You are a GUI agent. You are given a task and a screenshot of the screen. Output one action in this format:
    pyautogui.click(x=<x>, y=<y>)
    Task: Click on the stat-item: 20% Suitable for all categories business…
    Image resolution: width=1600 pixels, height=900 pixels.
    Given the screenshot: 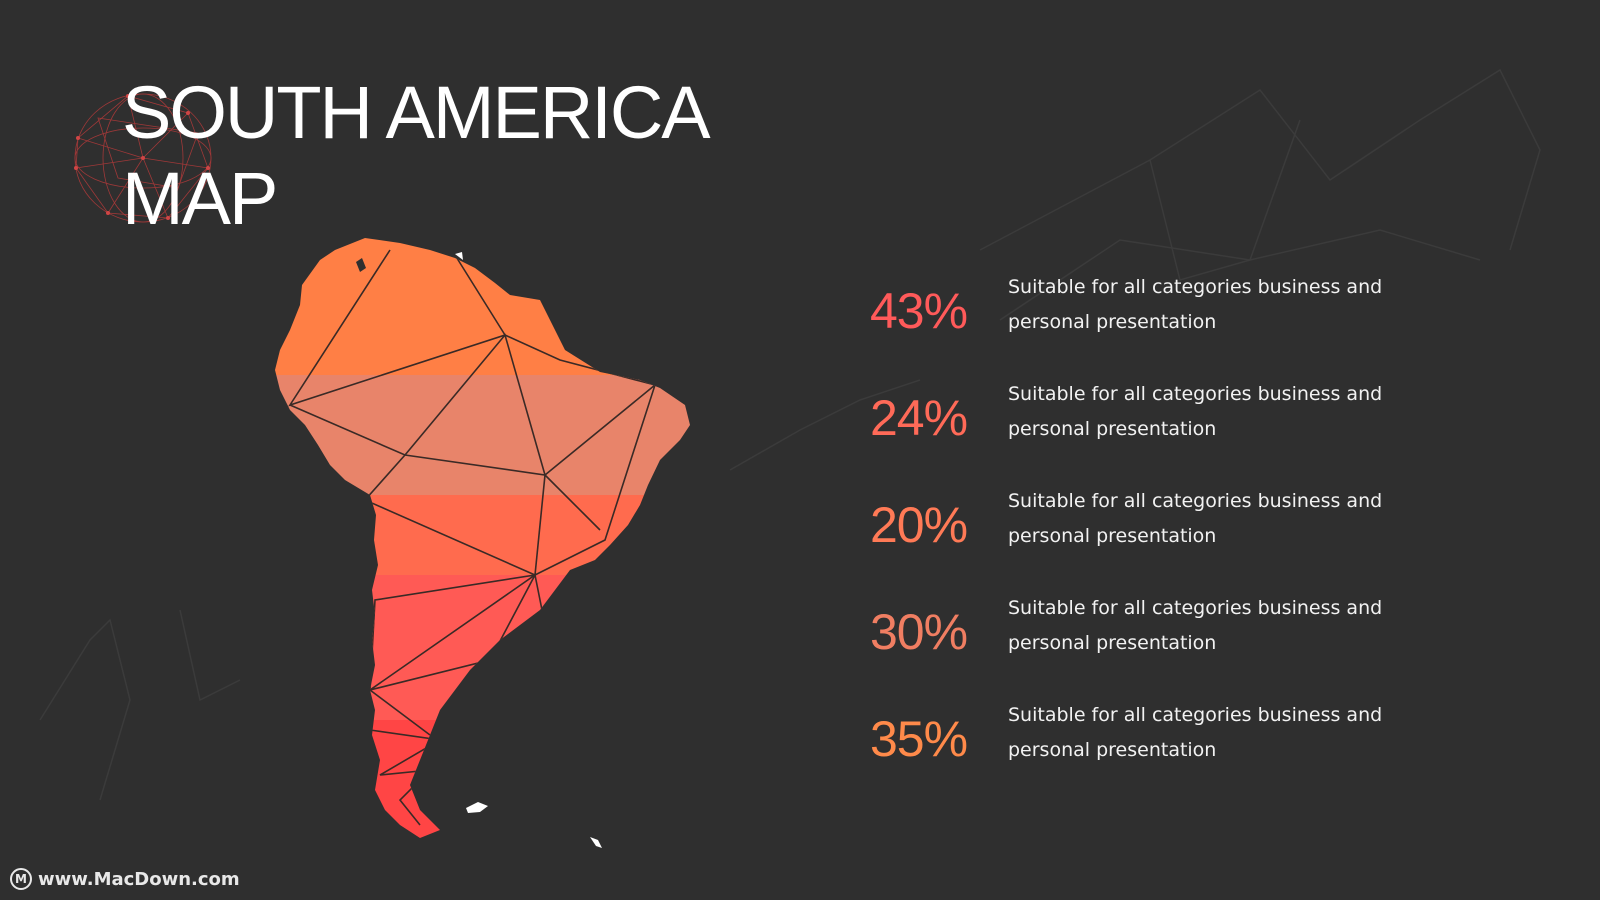 What is the action you would take?
    pyautogui.click(x=1150, y=537)
    